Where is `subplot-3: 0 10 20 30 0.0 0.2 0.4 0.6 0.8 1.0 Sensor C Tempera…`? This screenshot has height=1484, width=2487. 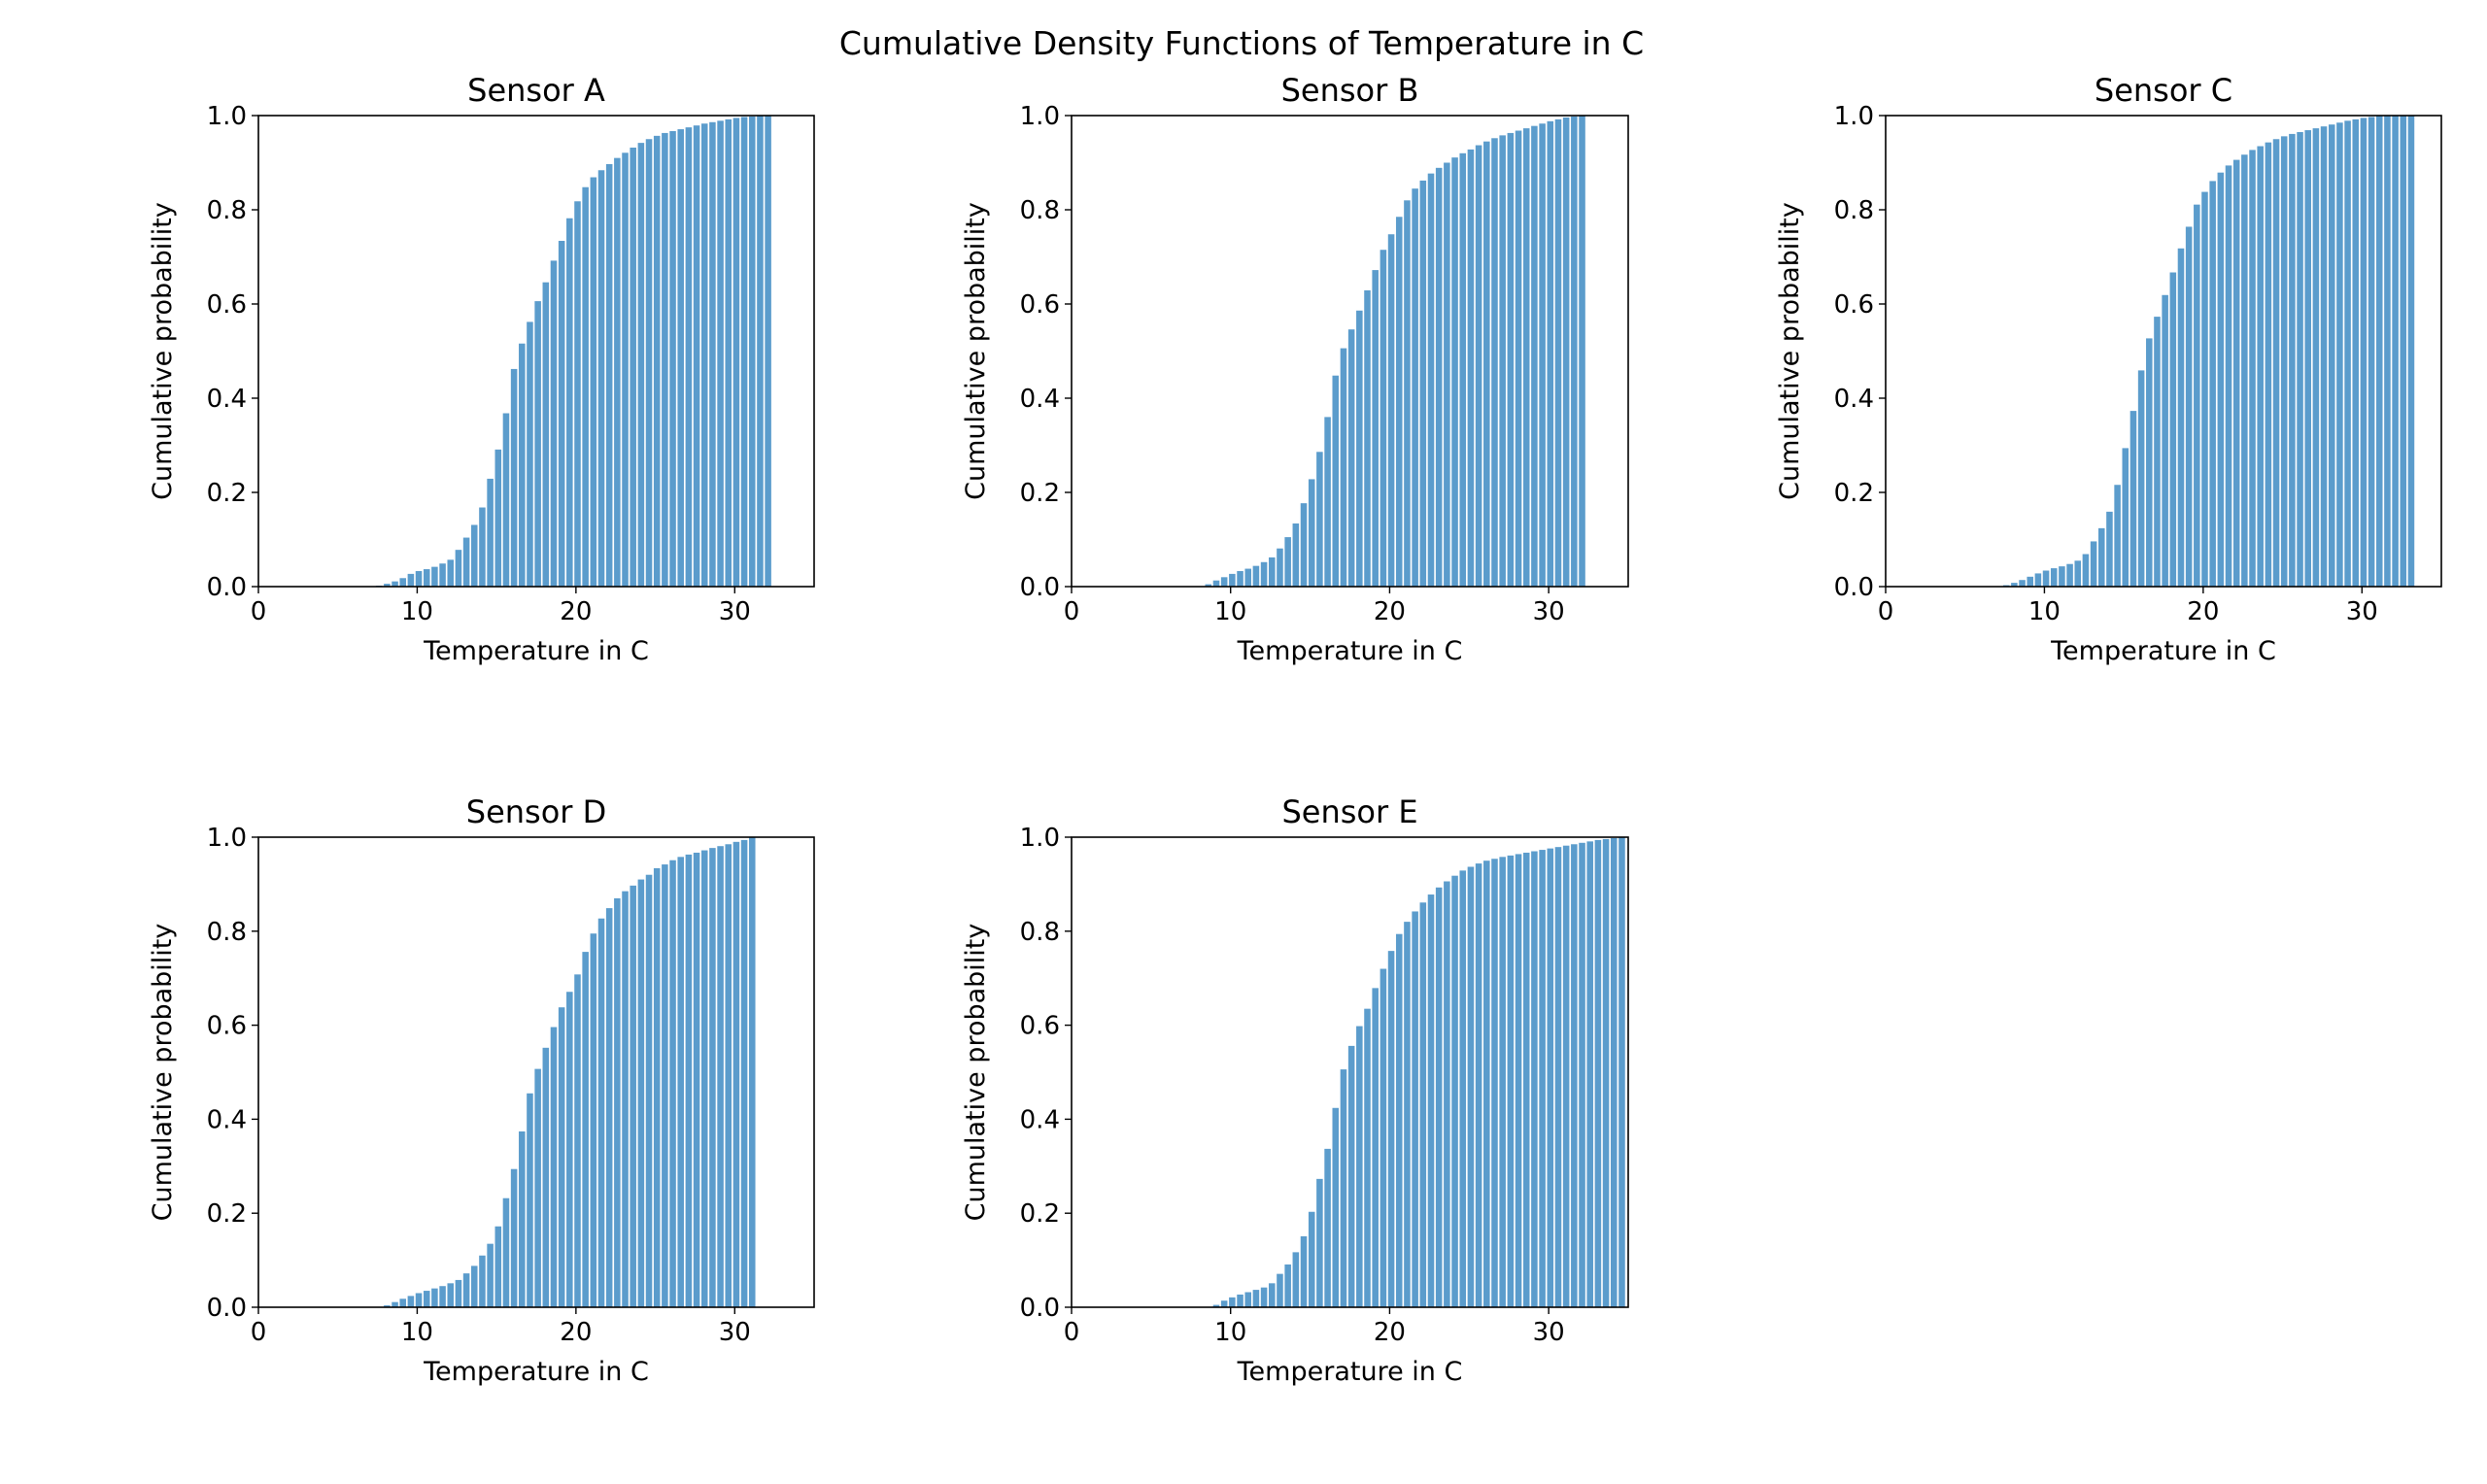 subplot-3: 0 10 20 30 0.0 0.2 0.4 0.6 0.8 1.0 Sensor C Tempera… is located at coordinates (2108, 369).